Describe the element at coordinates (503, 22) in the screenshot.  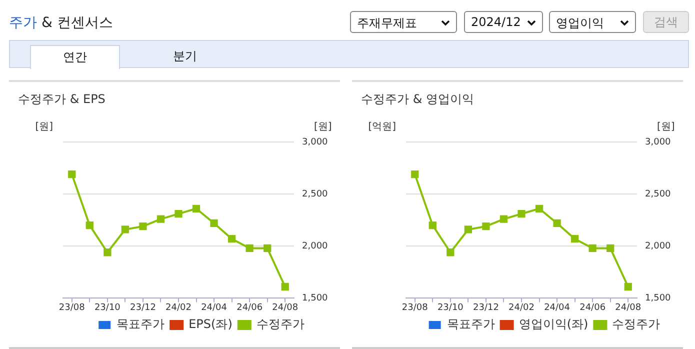
I see `text: 2024/12` at that location.